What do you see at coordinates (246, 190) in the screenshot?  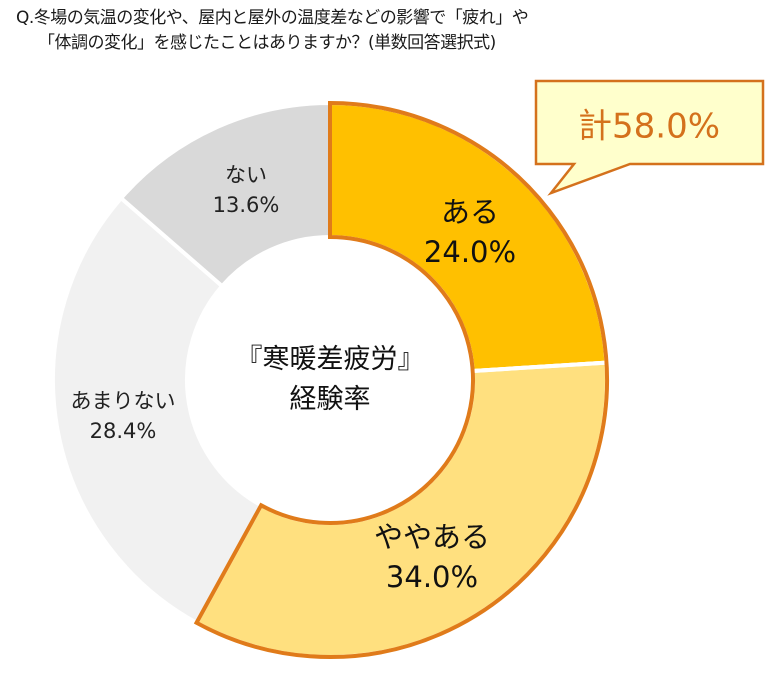 I see `segment-label-nai: ない 13.6%` at bounding box center [246, 190].